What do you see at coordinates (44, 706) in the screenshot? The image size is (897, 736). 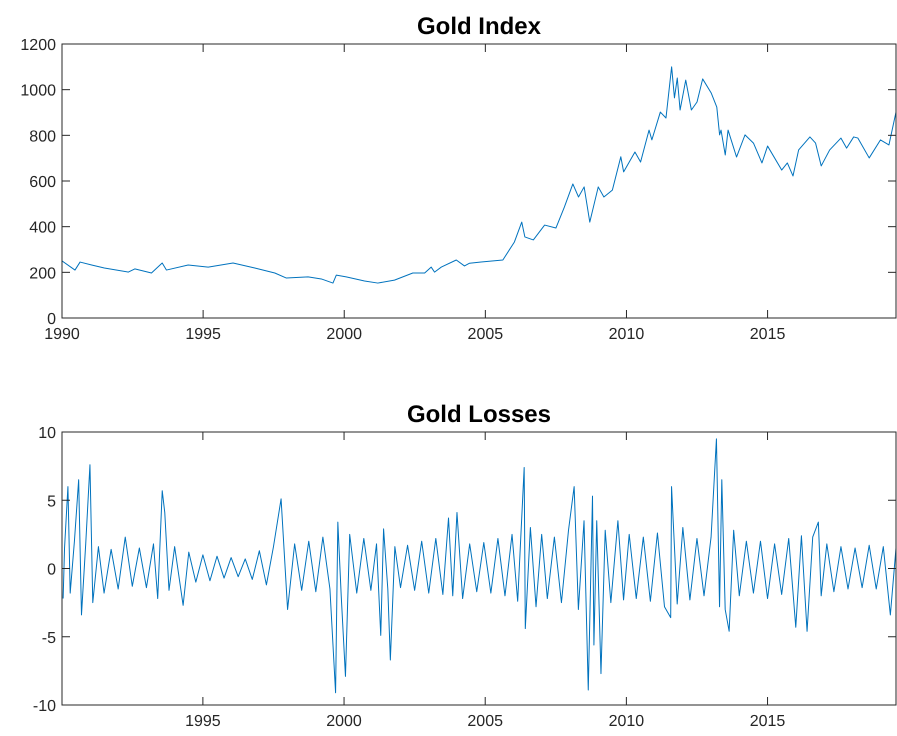 I see `y-tick-label: -10` at bounding box center [44, 706].